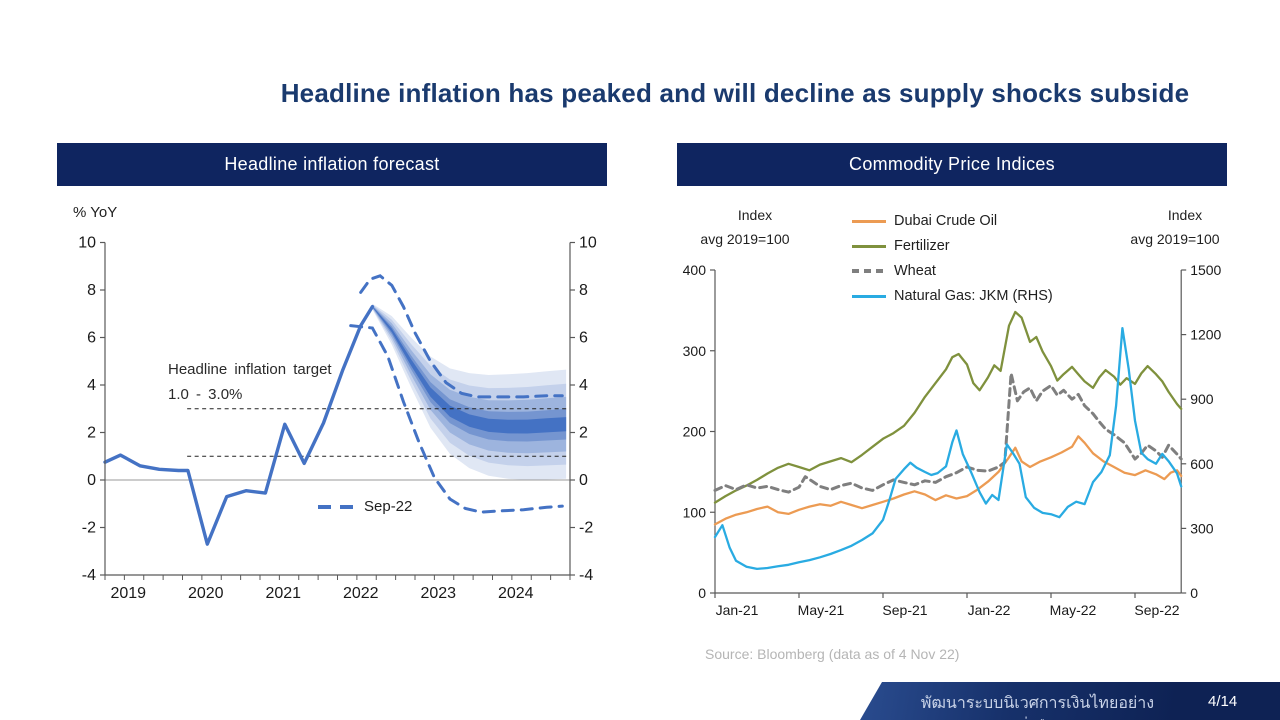 This screenshot has height=720, width=1280. I want to click on svg-text: Sep-21, so click(904, 610).